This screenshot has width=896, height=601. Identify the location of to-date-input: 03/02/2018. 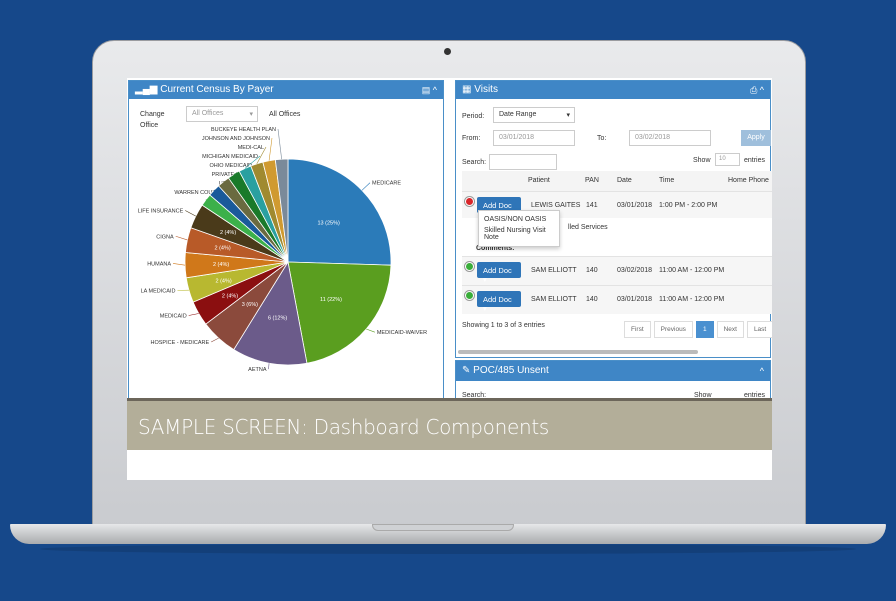
(670, 138).